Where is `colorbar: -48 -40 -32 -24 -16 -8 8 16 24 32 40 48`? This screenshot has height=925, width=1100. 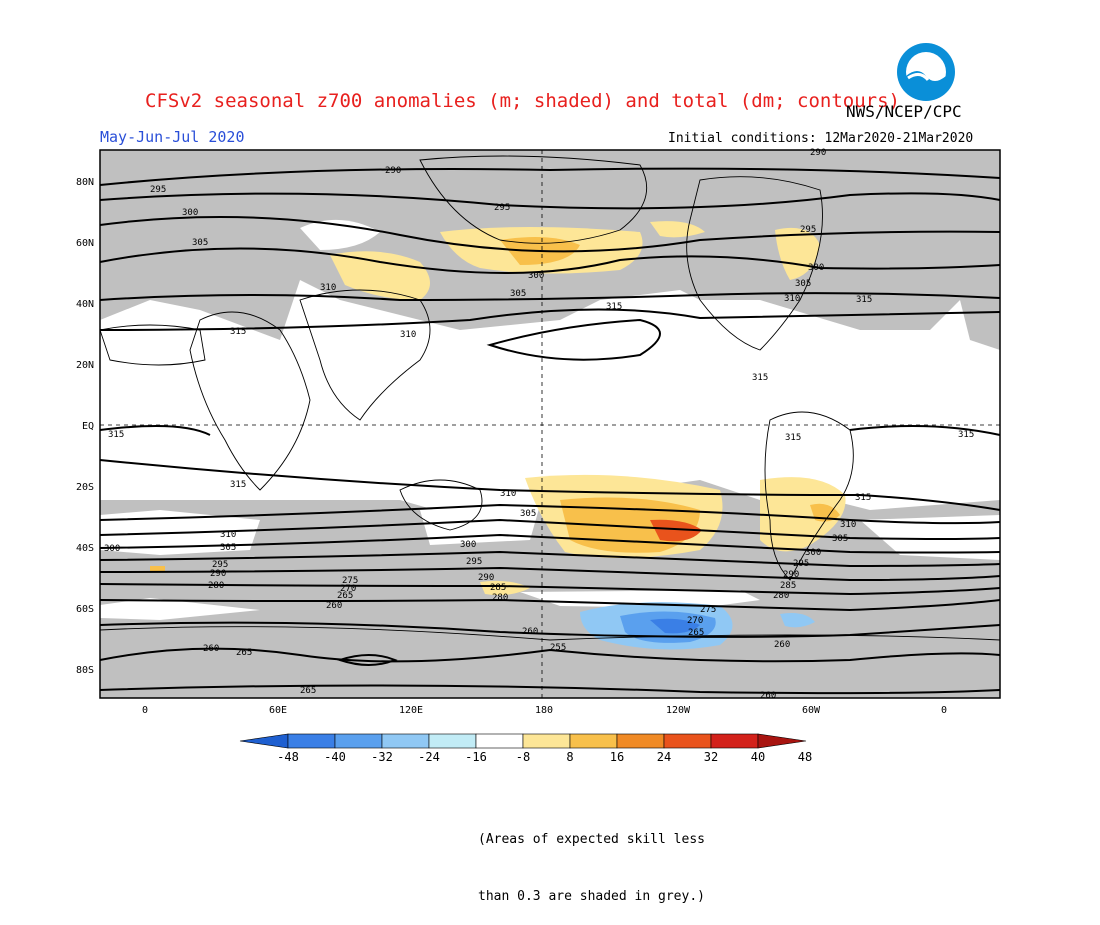 colorbar: -48 -40 -32 -24 -16 -8 8 16 24 32 40 48 is located at coordinates (525, 748).